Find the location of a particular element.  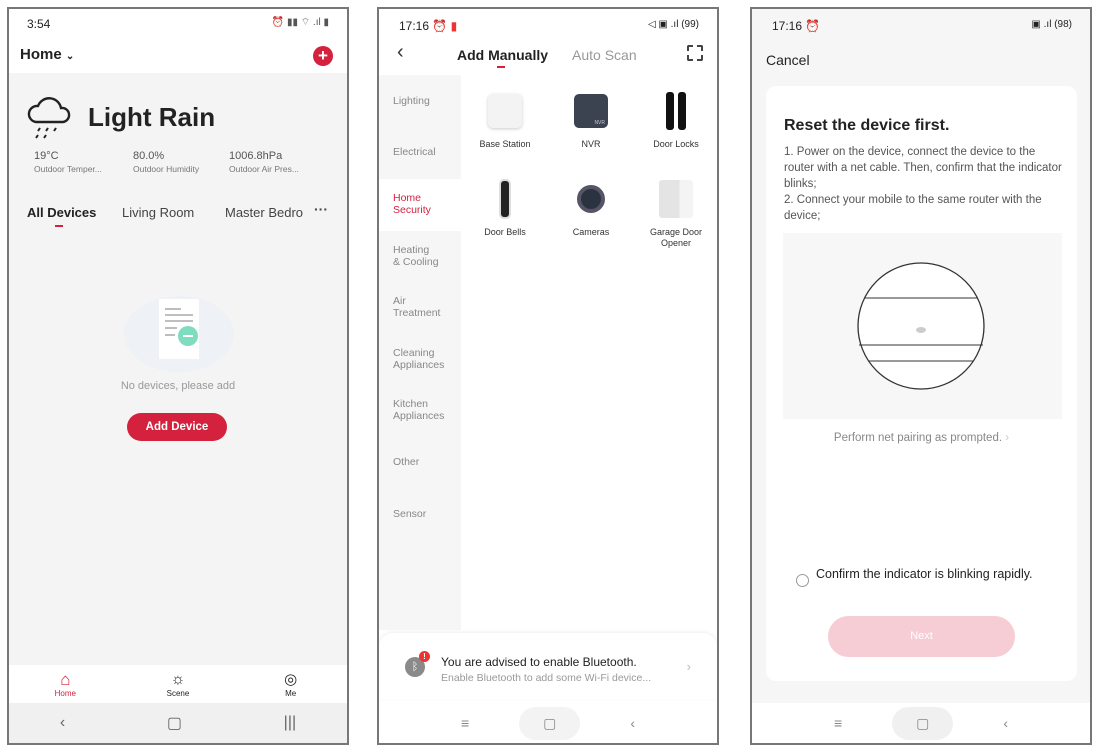

temp-value: 19°C is located at coordinates (46, 156).